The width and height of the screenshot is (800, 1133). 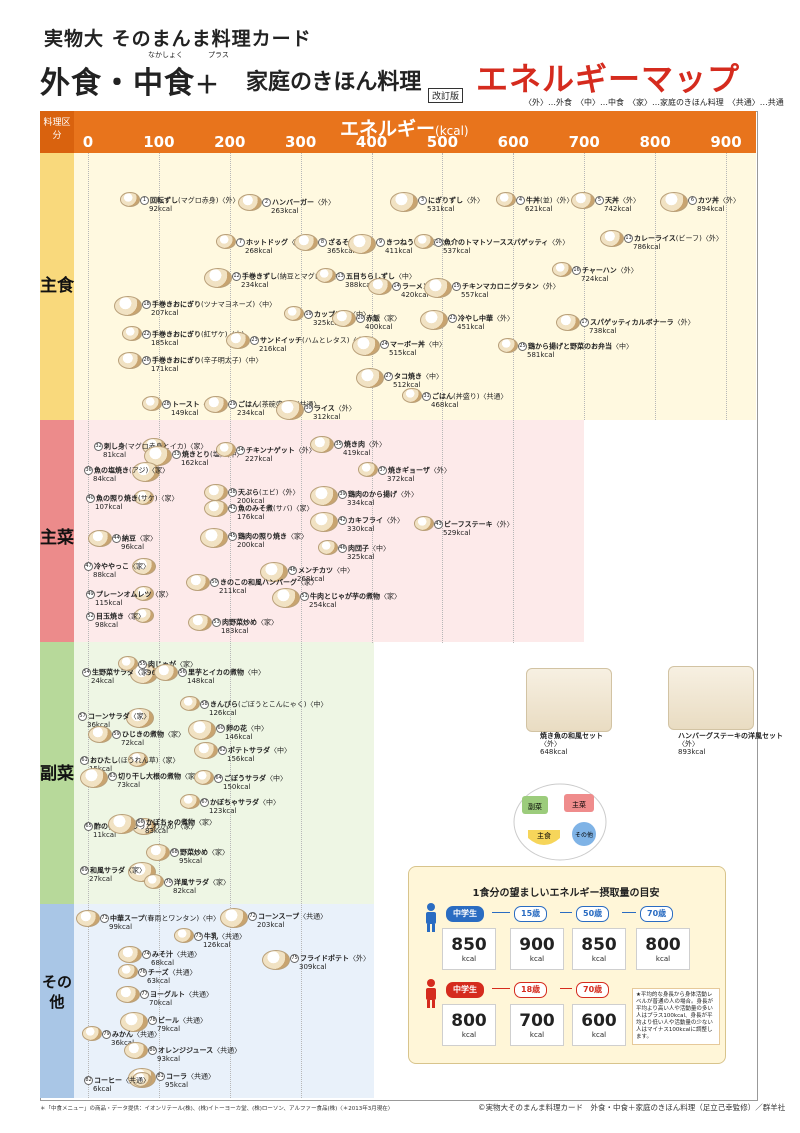 What do you see at coordinates (159, 142) in the screenshot?
I see `axis-tick: 100` at bounding box center [159, 142].